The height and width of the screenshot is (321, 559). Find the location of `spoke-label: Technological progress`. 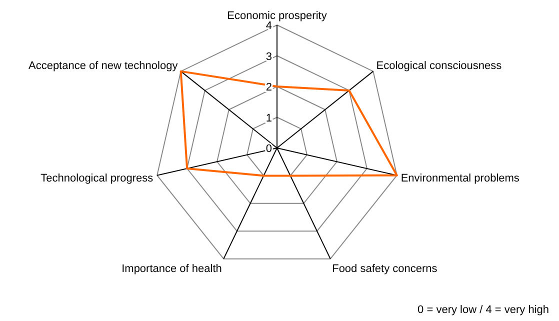

spoke-label: Technological progress is located at coordinates (97, 178).